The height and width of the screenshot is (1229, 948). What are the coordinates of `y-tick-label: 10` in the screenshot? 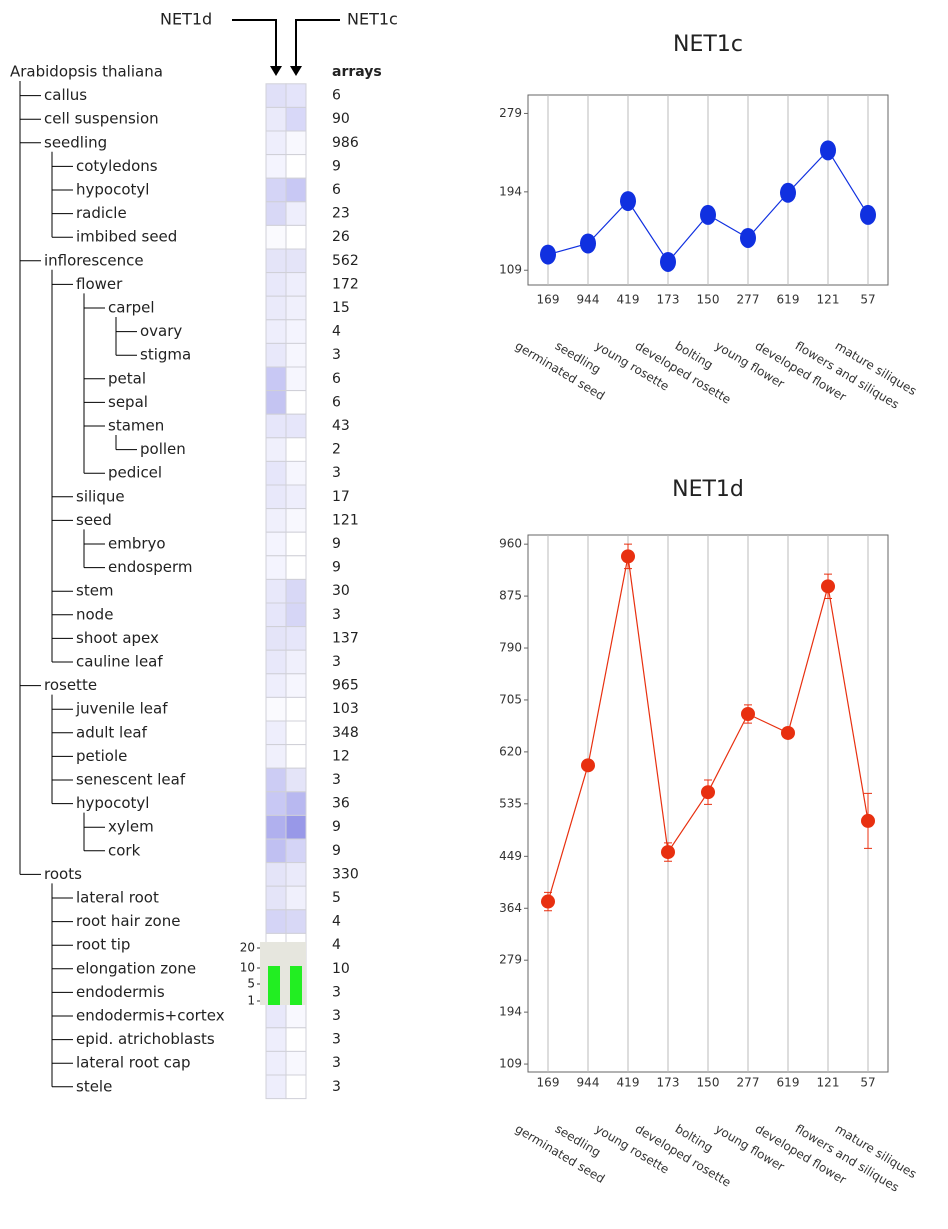 It's located at (247, 968).